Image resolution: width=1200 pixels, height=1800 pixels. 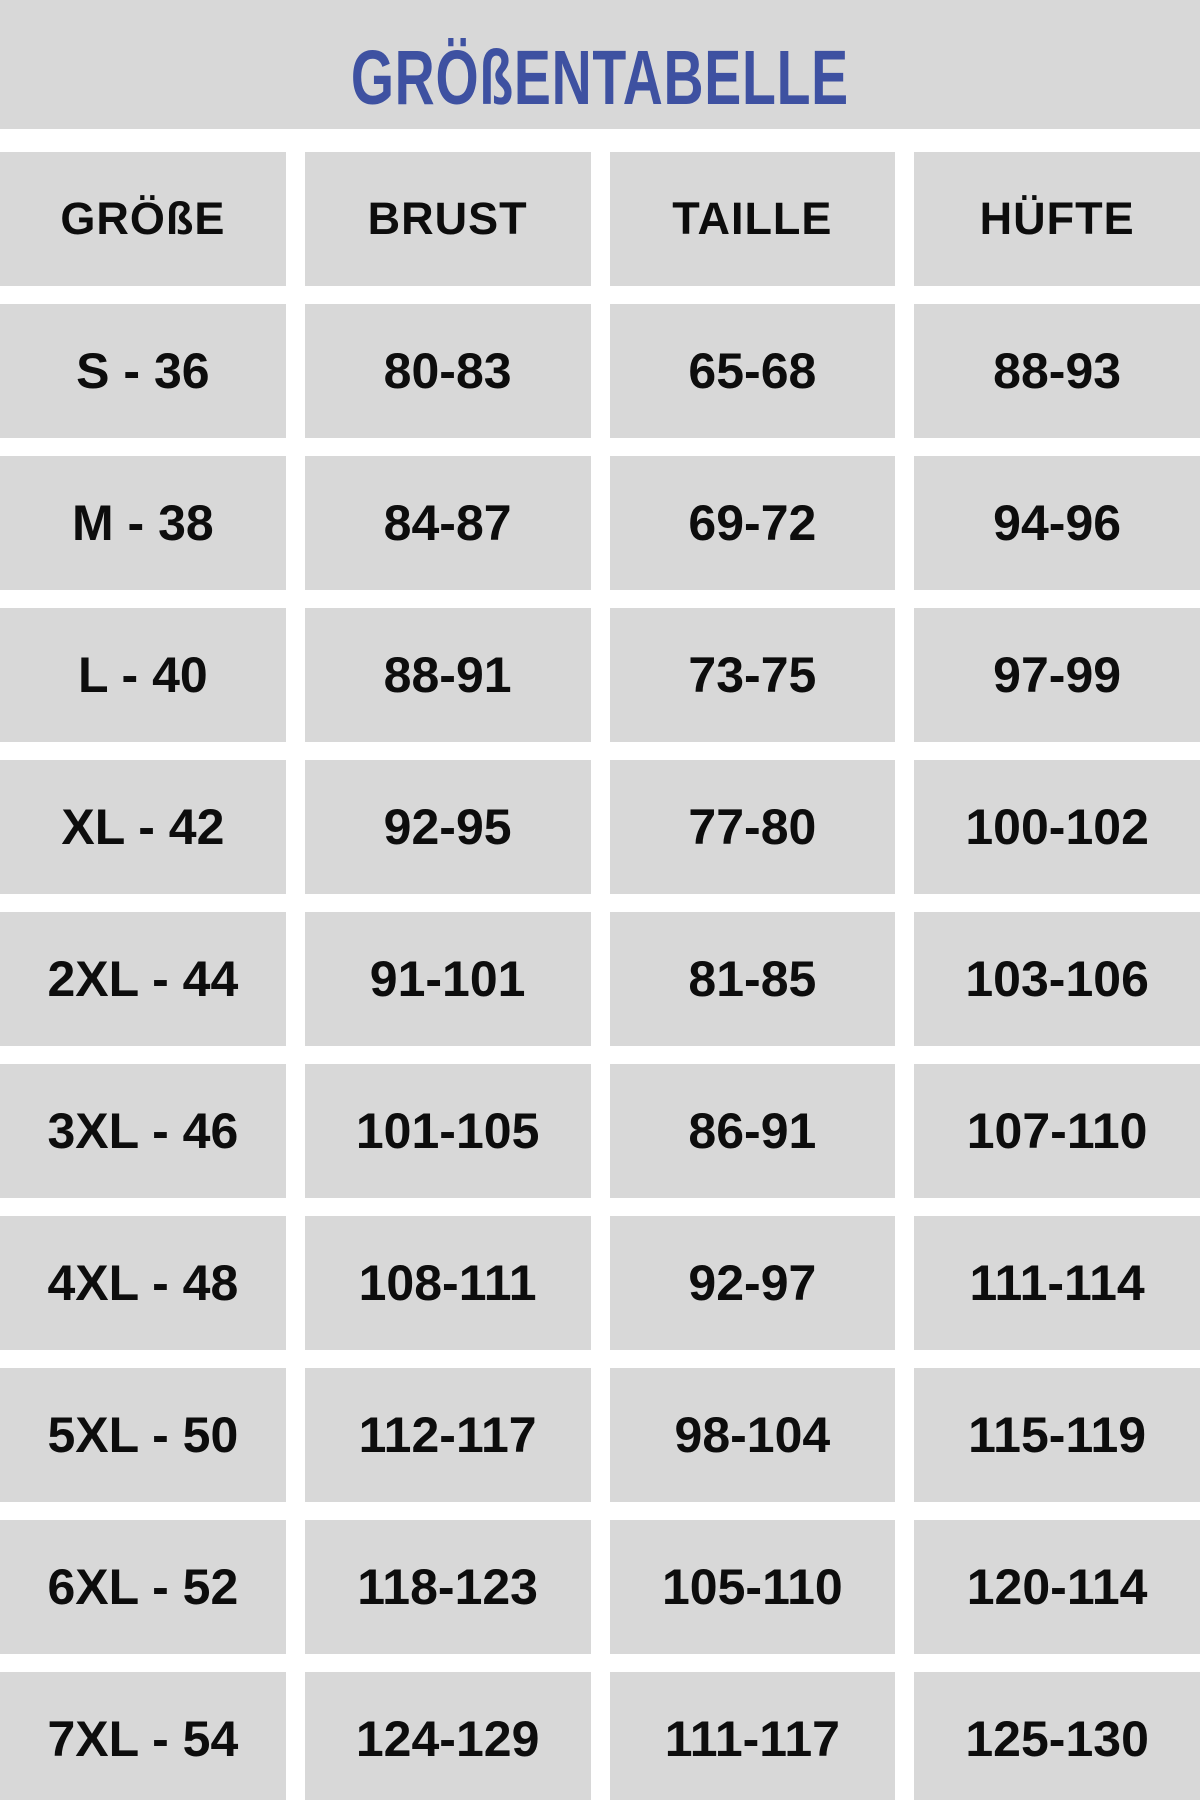 I want to click on size-label-cell: 2XL - 44, so click(x=143, y=979).